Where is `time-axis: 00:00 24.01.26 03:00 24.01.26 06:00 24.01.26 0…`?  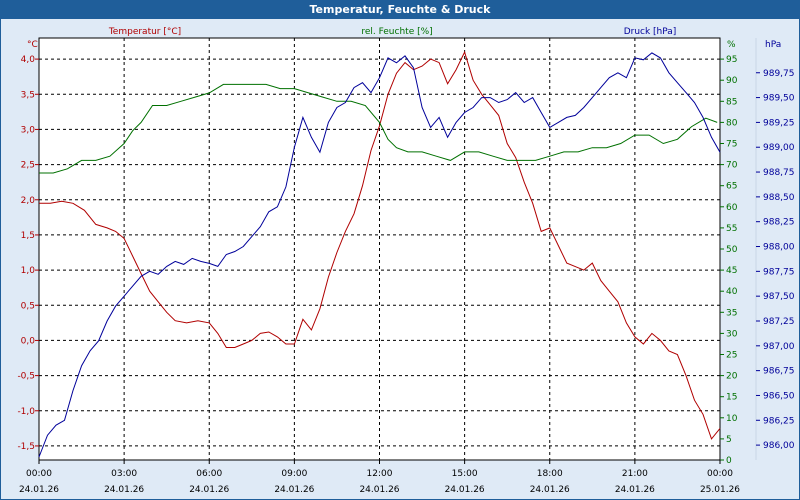 time-axis: 00:00 24.01.26 03:00 24.01.26 06:00 24.01.26 0… is located at coordinates (379, 477).